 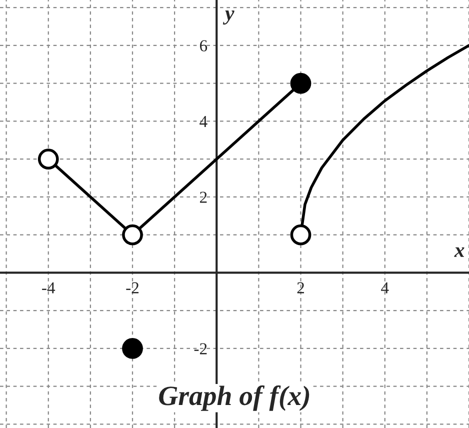 What do you see at coordinates (203, 197) in the screenshot?
I see `y-tick-label: 2` at bounding box center [203, 197].